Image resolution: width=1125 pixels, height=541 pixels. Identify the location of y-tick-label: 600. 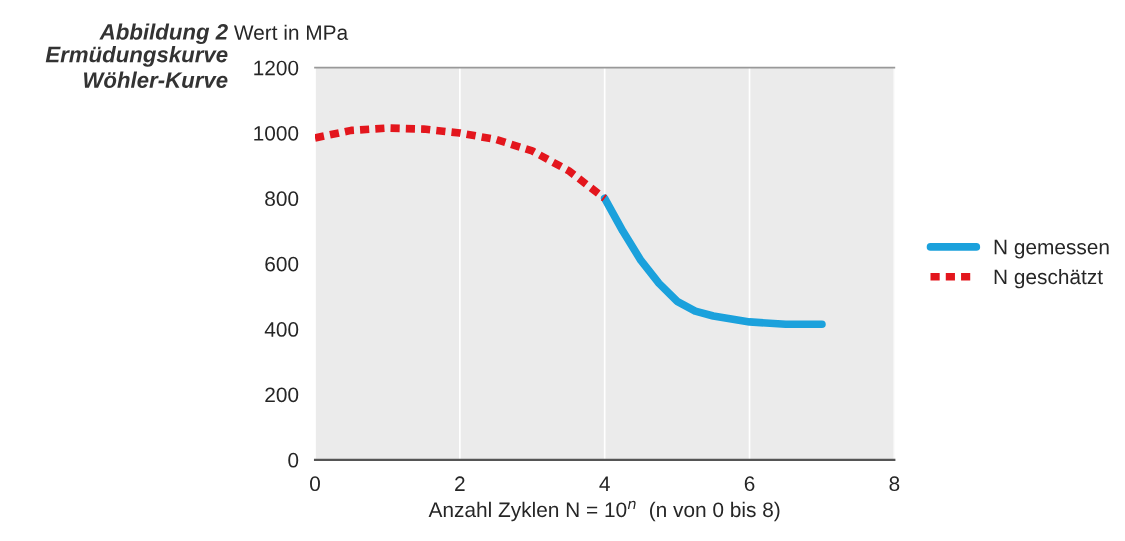
(282, 264).